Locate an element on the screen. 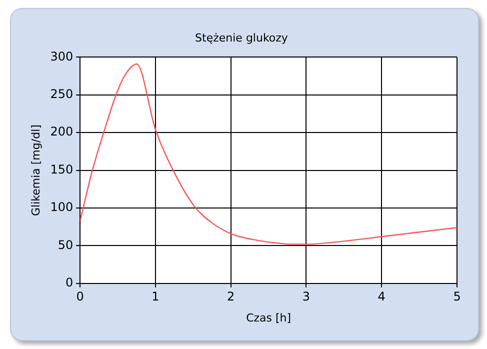 Image resolution: width=487 pixels, height=349 pixels. y-axis-title: Glikemia [mg/dl] is located at coordinates (35, 170).